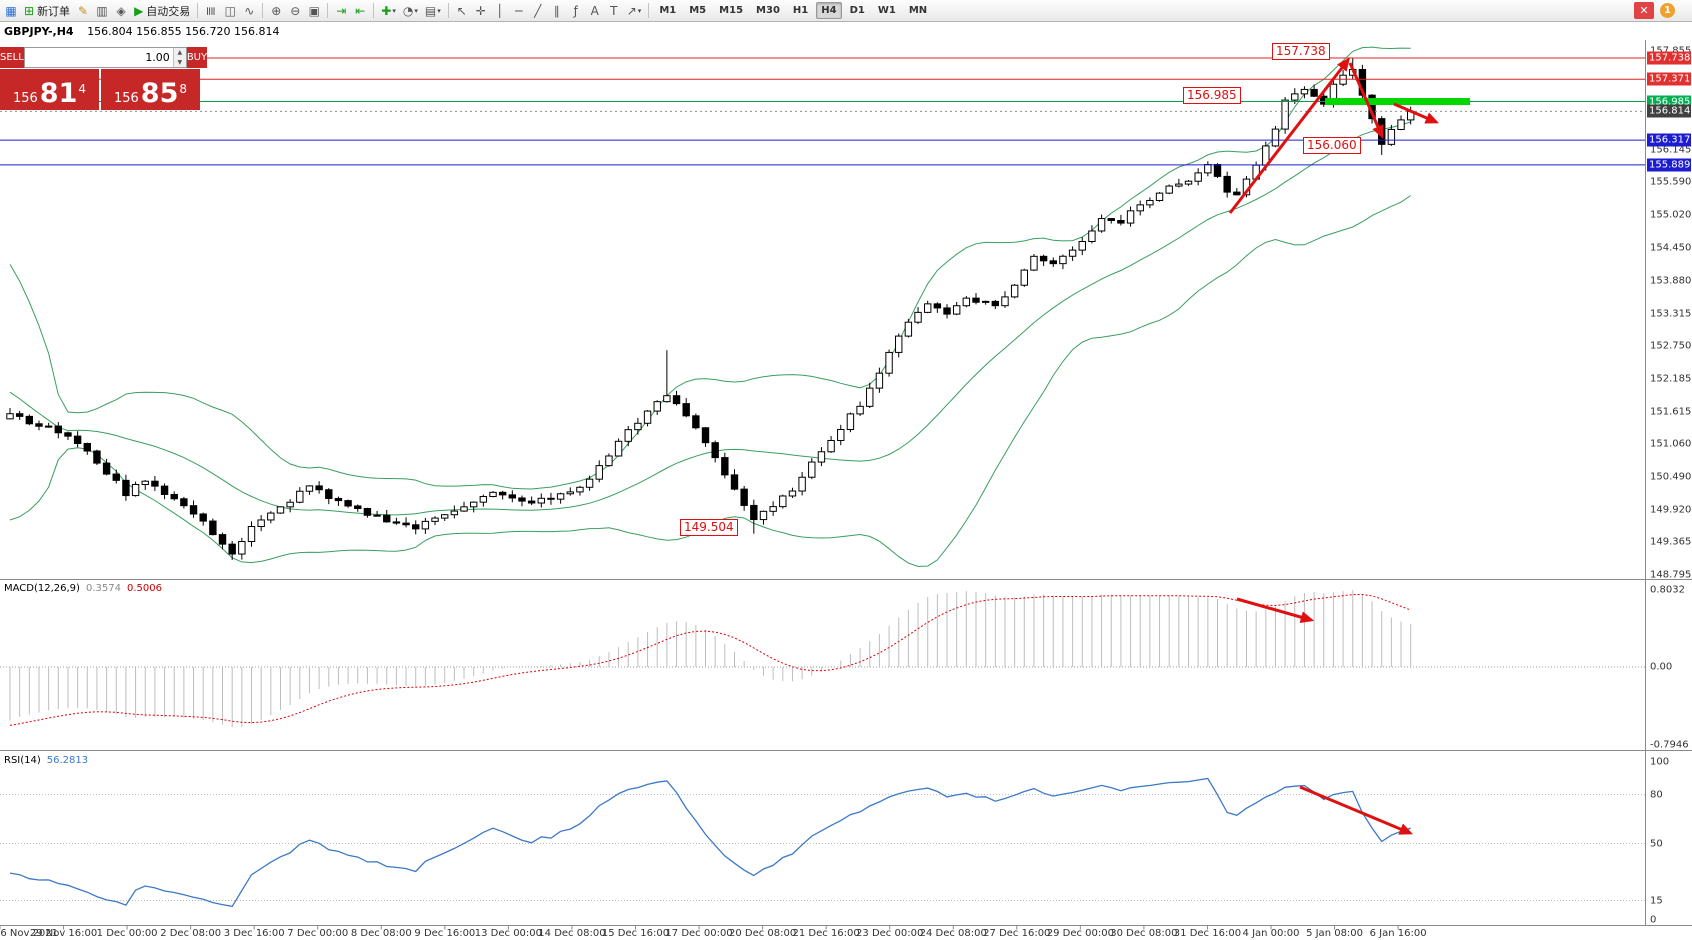  What do you see at coordinates (886, 10) in the screenshot?
I see `timeframe-w1-button: W1` at bounding box center [886, 10].